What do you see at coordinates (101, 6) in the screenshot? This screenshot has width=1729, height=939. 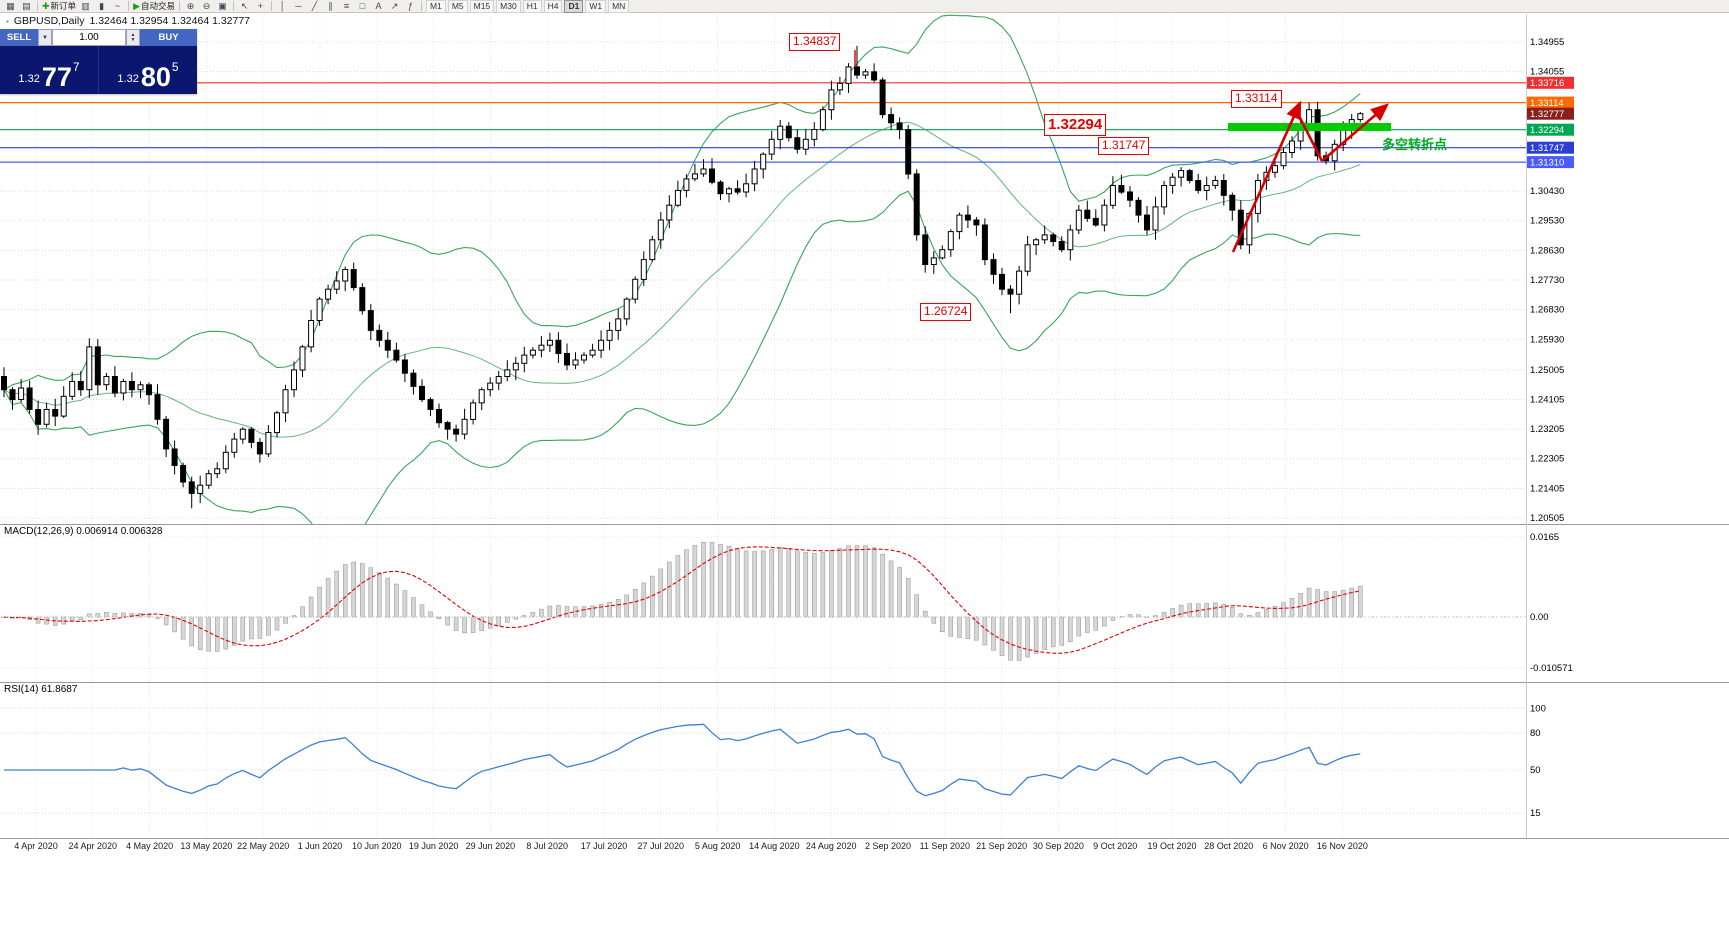 I see `chart-candles-icon: ▮` at bounding box center [101, 6].